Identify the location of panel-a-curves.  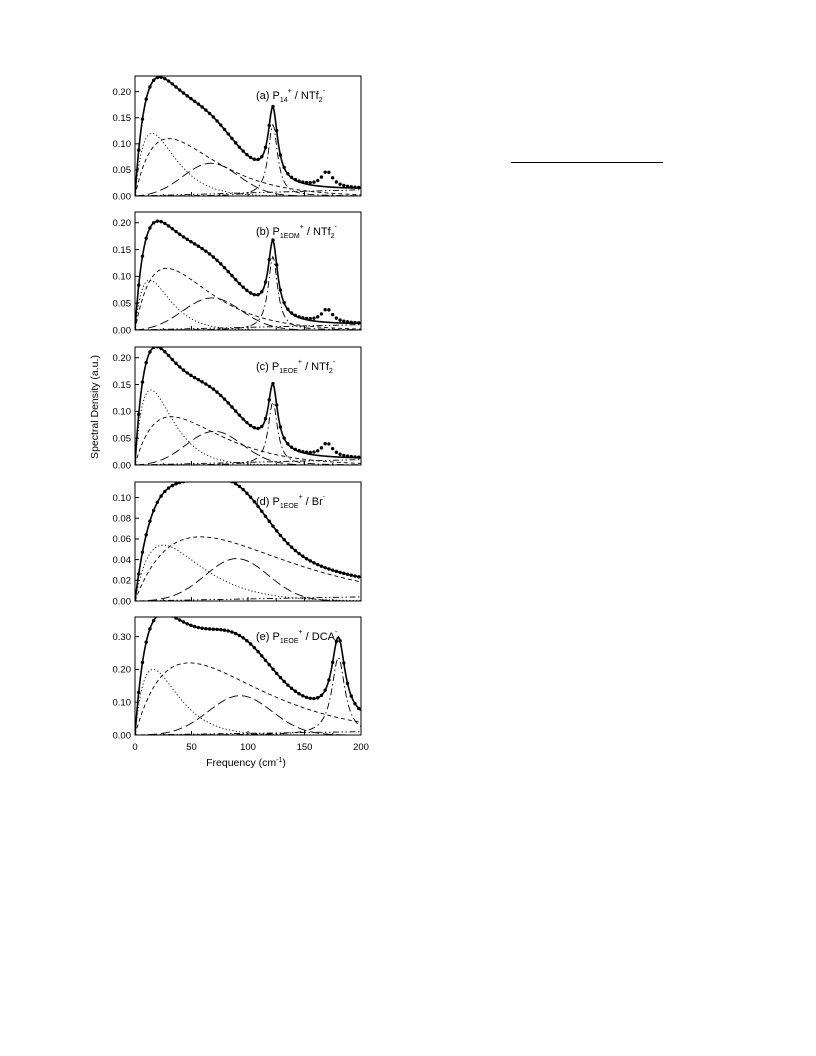
(248, 136).